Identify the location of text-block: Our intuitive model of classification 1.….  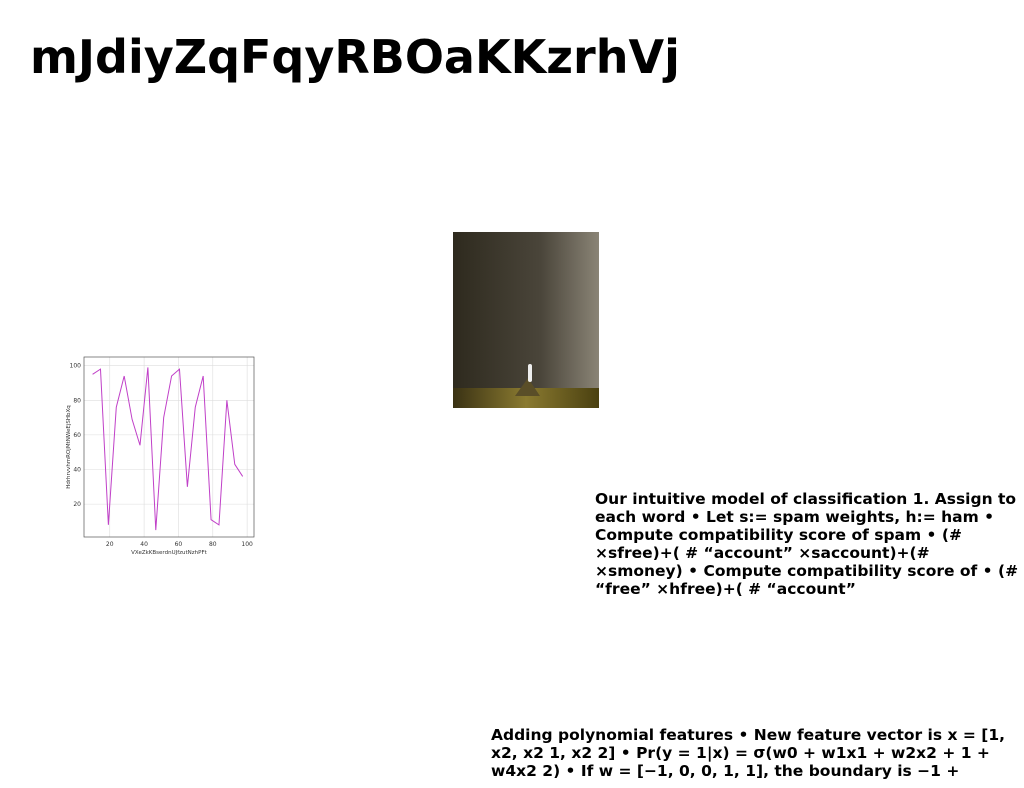
(807, 544).